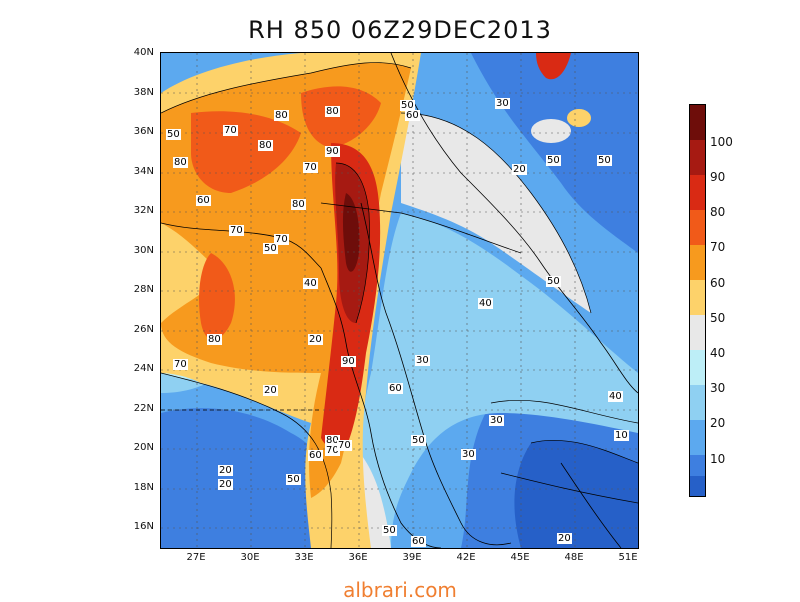 The image size is (800, 602). Describe the element at coordinates (143, 92) in the screenshot. I see `y-tick-label: 38N` at that location.